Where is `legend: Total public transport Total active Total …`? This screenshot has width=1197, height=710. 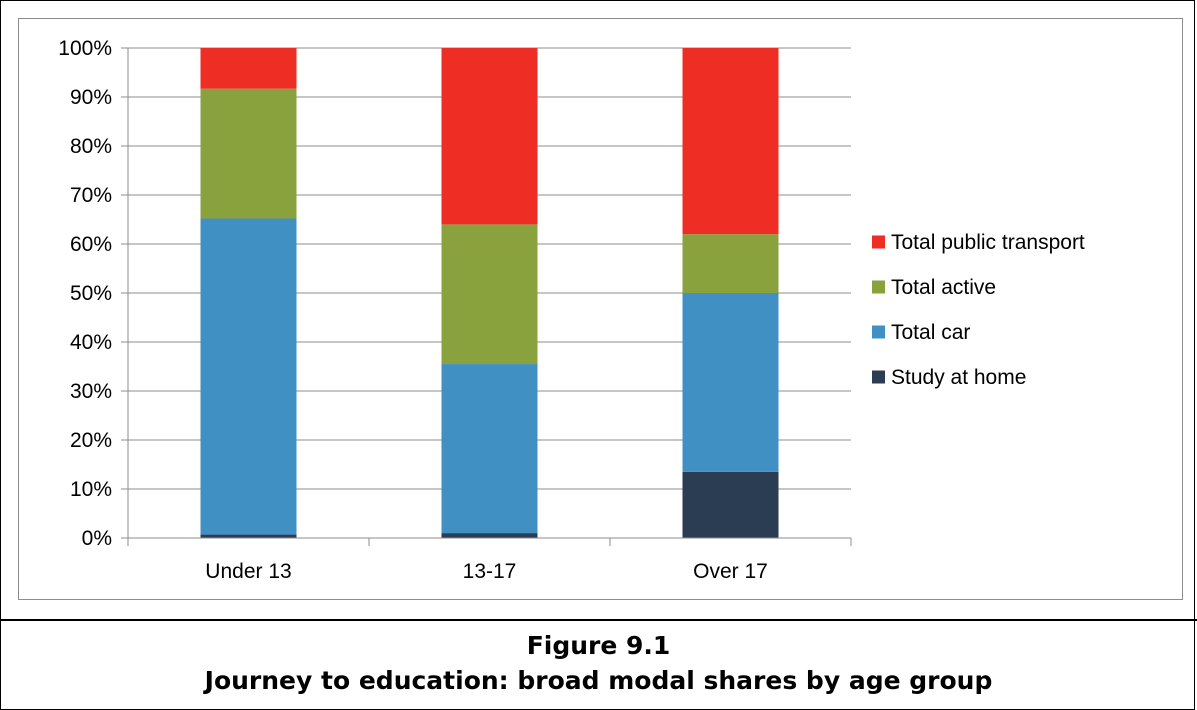
legend: Total public transport Total active Total … is located at coordinates (978, 310).